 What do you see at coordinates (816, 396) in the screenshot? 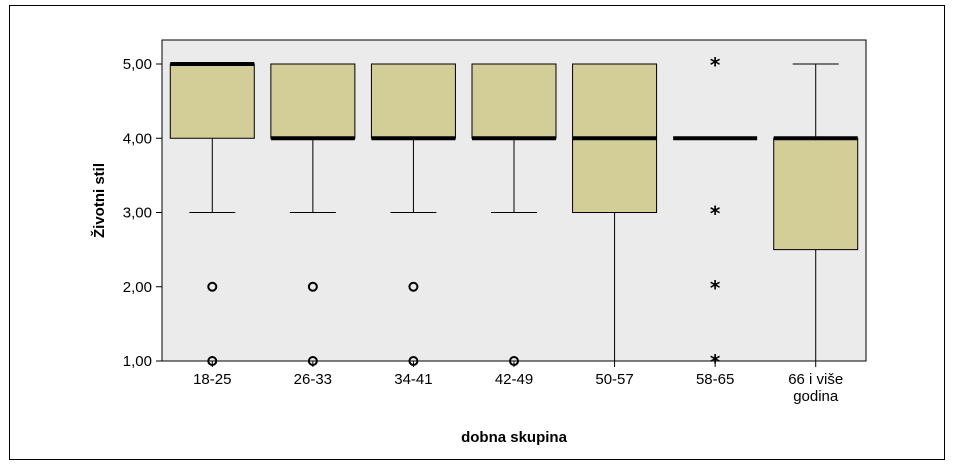
I see `x-tick-label: godina` at bounding box center [816, 396].